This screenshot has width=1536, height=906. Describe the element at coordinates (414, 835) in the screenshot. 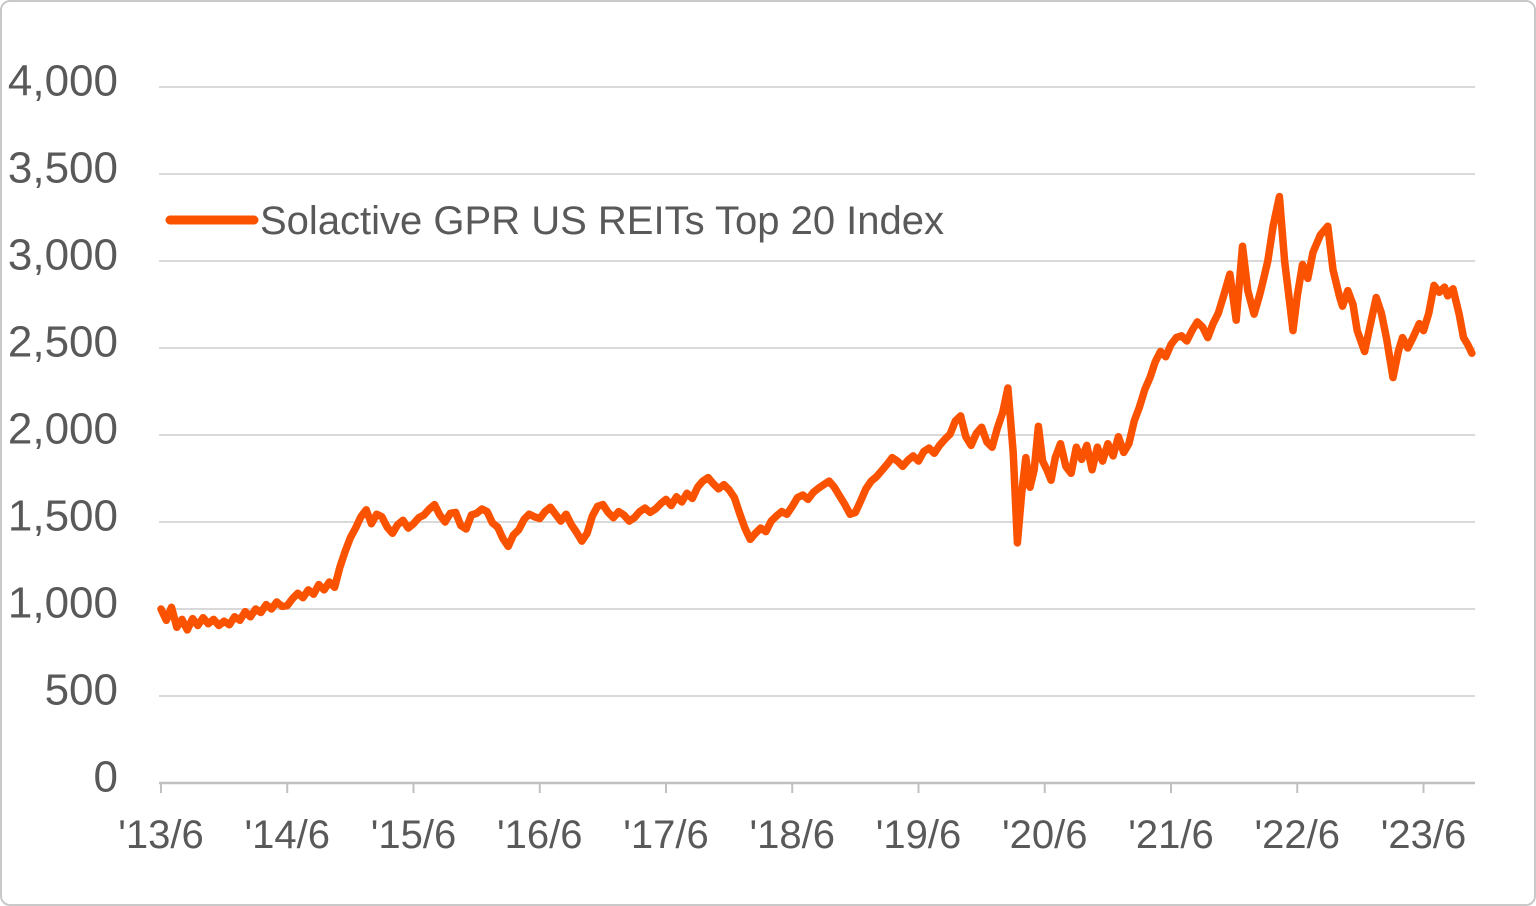

I see `x-tick-label: '15/6` at that location.